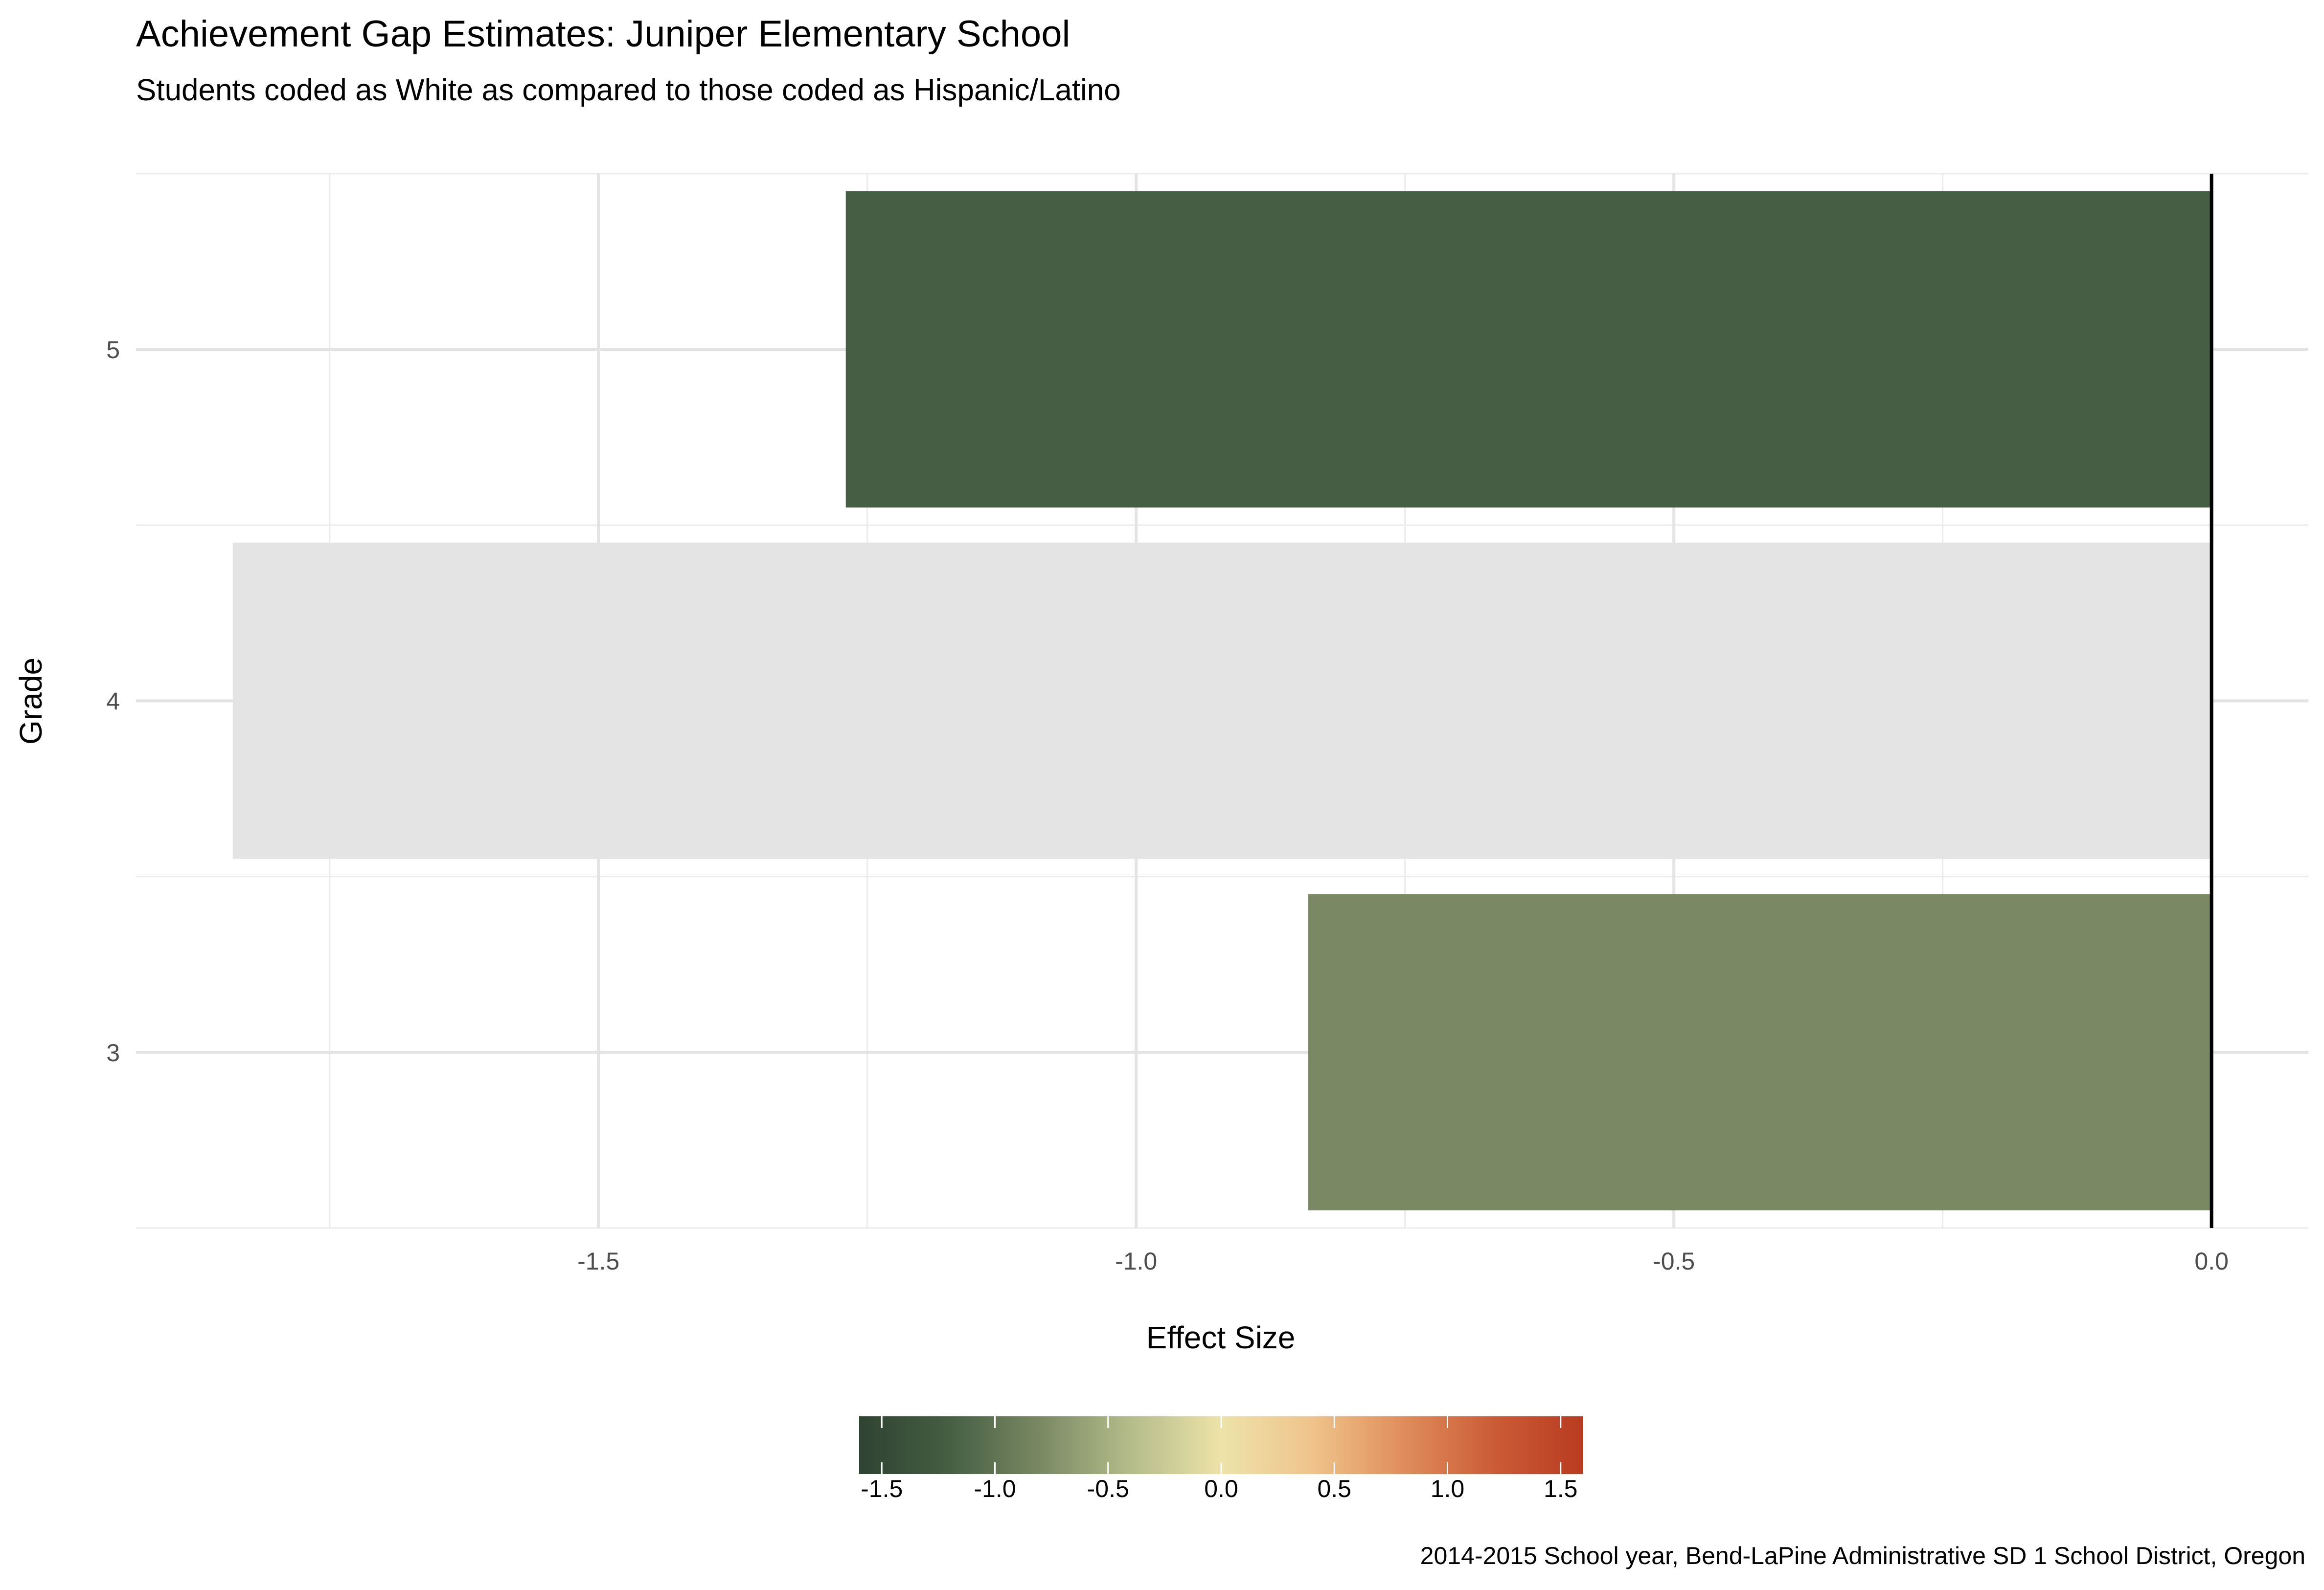 This screenshot has width=2324, height=1590. I want to click on colorbar-legend: -1.5 -1.0 -0.5 0.0 0.5 1.0 1.5, so click(1221, 1459).